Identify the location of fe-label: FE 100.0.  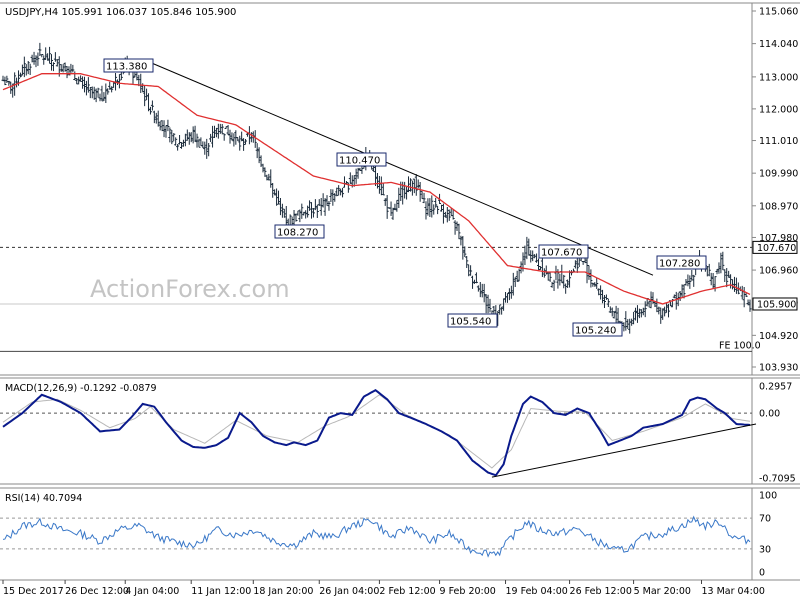
(740, 345).